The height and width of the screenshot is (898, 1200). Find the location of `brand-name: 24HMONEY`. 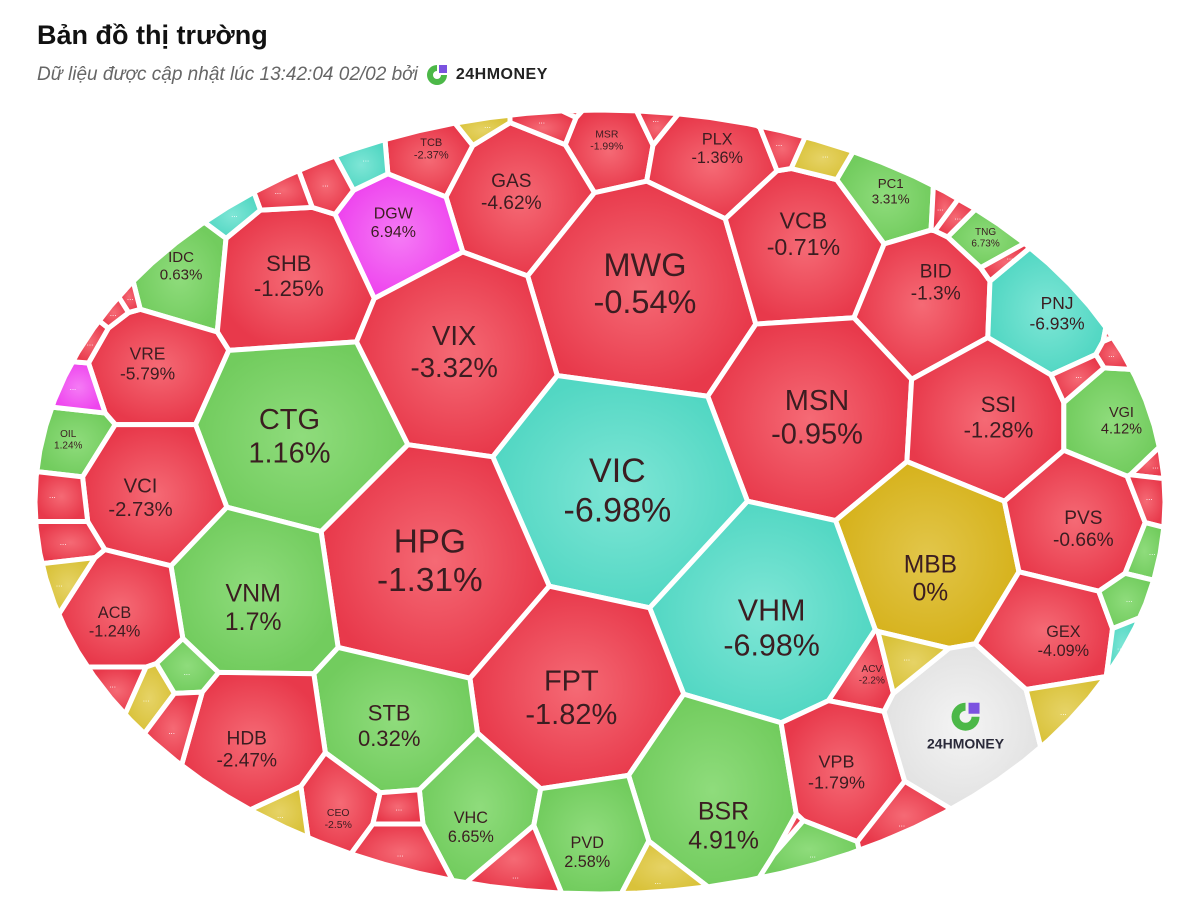

brand-name: 24HMONEY is located at coordinates (501, 74).